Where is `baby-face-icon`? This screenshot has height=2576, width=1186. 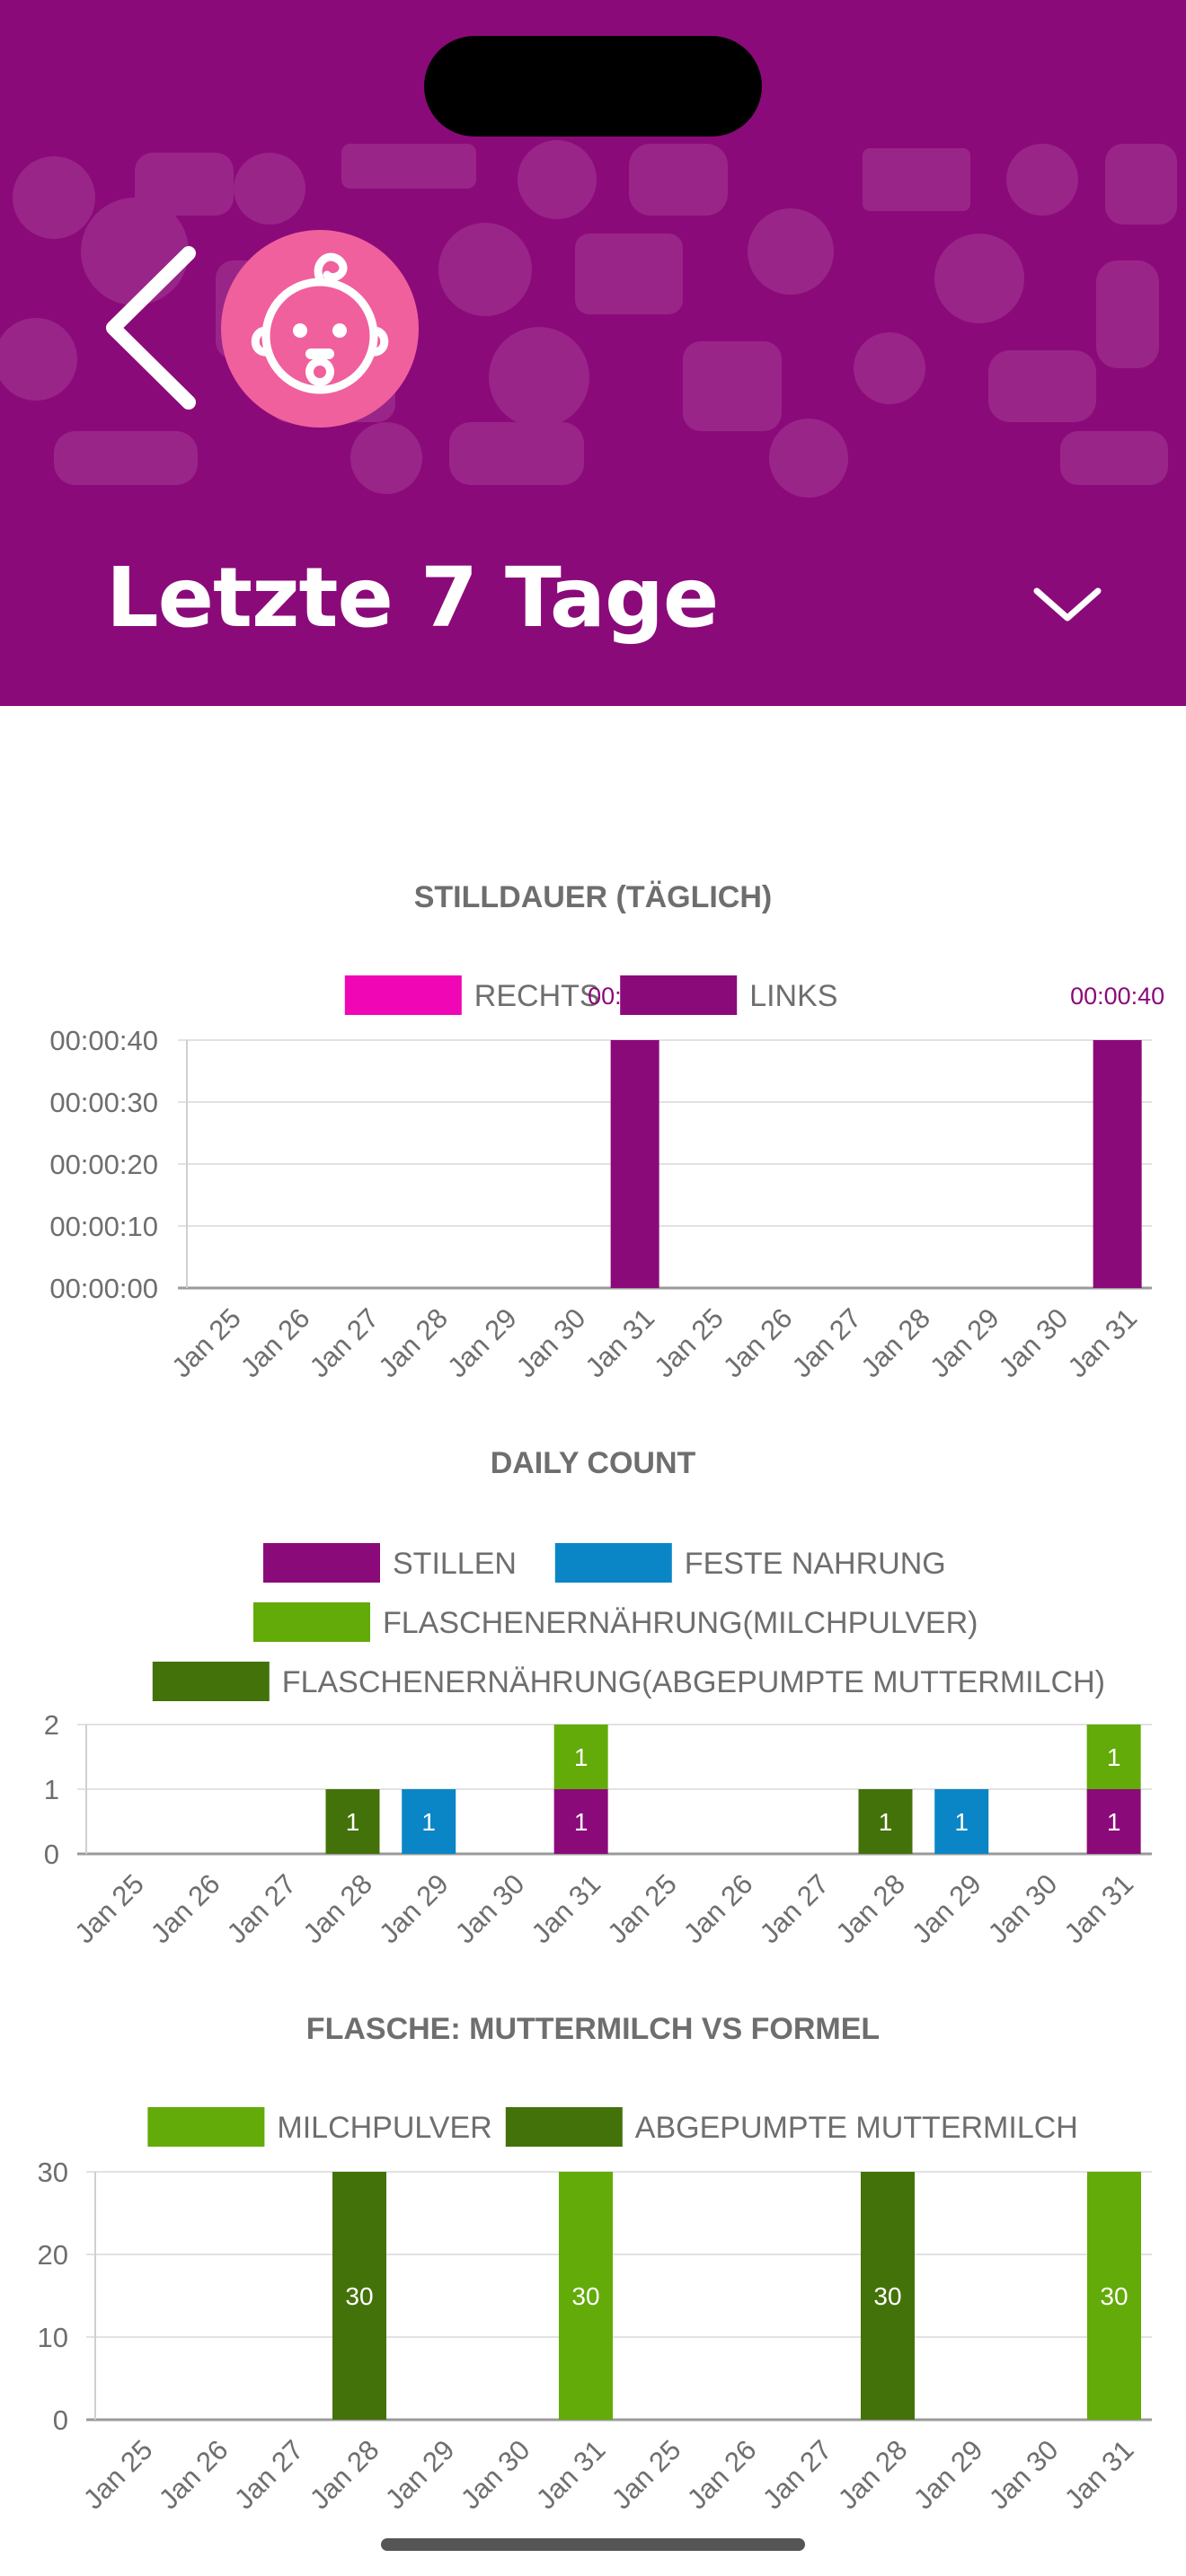
baby-face-icon is located at coordinates (320, 323).